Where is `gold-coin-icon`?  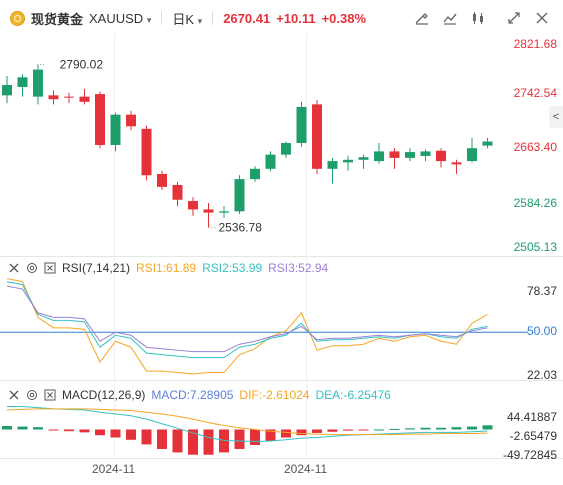
gold-coin-icon is located at coordinates (17, 18).